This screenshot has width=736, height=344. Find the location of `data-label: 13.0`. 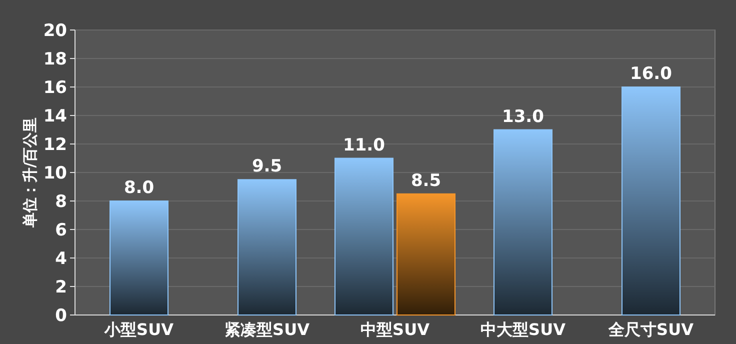

data-label: 13.0 is located at coordinates (523, 116).